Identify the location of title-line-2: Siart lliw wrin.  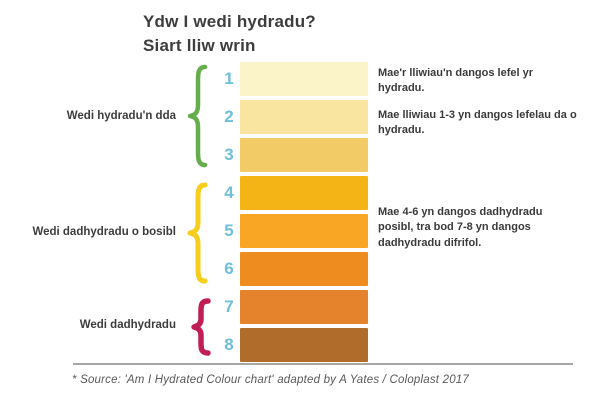
(199, 45).